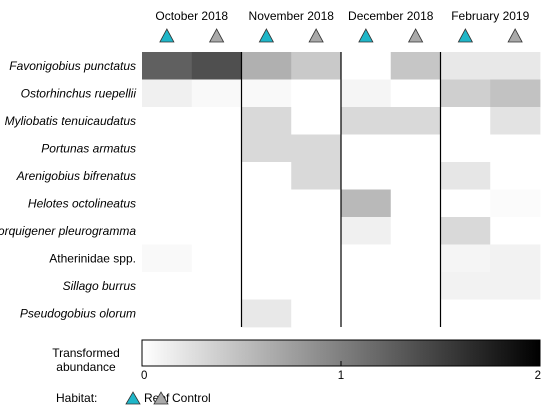 This screenshot has height=414, width=550. What do you see at coordinates (191, 16) in the screenshot?
I see `month-label-october-2018: October 2018` at bounding box center [191, 16].